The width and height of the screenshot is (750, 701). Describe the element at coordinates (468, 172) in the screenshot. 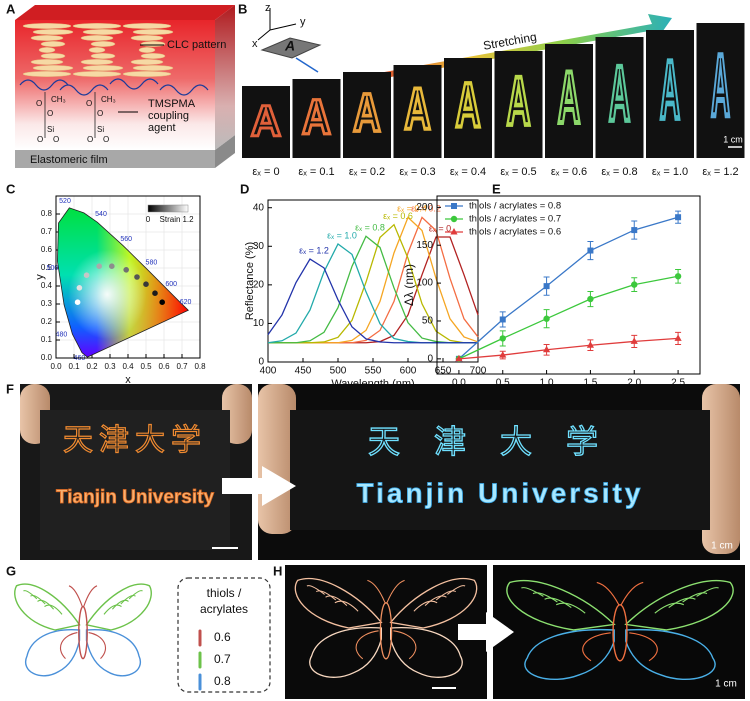

I see `strain-label: εₓ = 0.4` at that location.